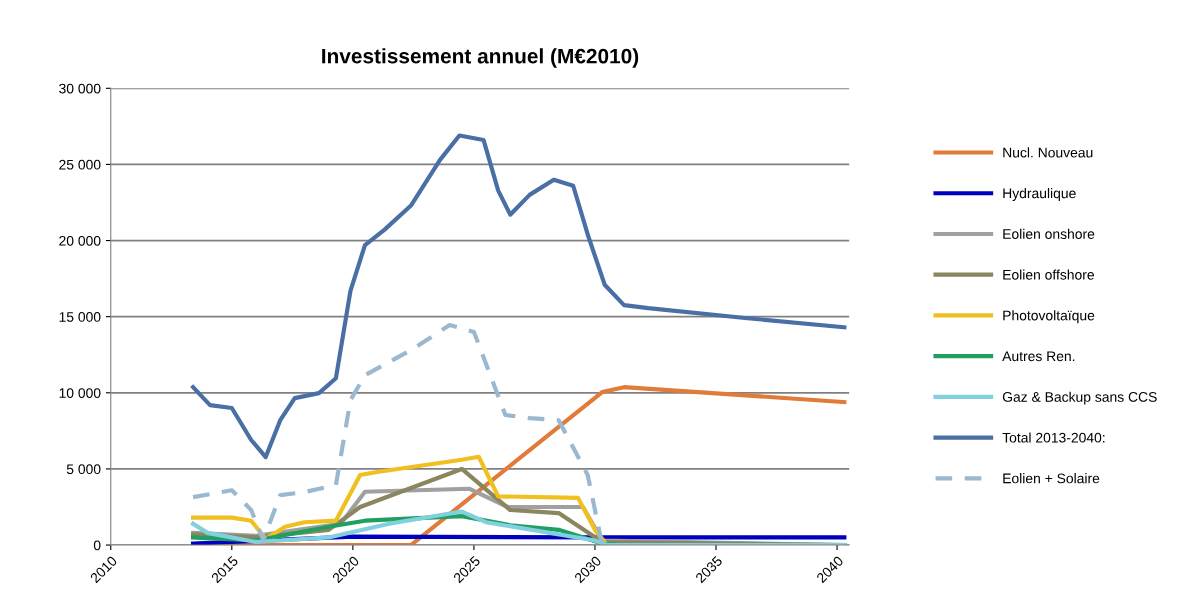 The width and height of the screenshot is (1191, 609). I want to click on legend-label: Autres Ren., so click(1038, 356).